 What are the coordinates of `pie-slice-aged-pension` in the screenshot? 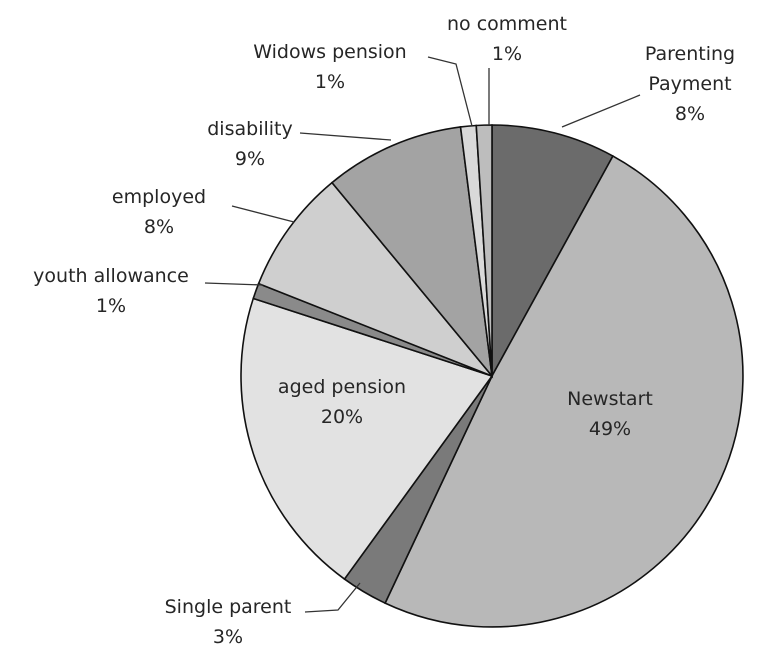 It's located at (367, 439).